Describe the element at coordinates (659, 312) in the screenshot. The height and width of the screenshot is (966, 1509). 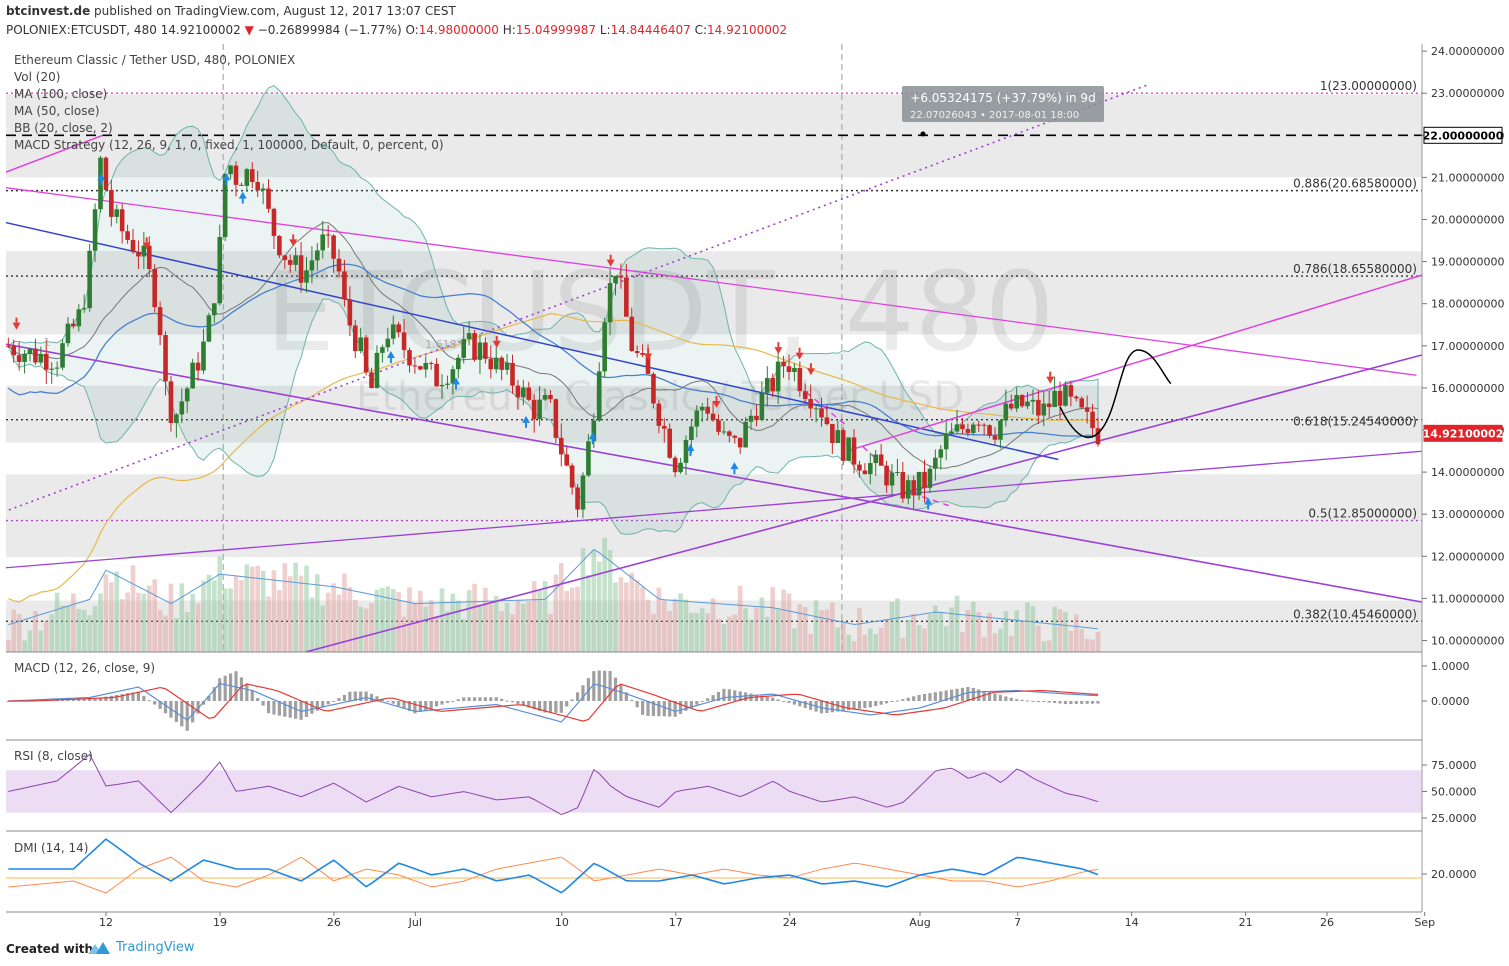
I see `watermark-symbol: ETCUSDT, 480` at that location.